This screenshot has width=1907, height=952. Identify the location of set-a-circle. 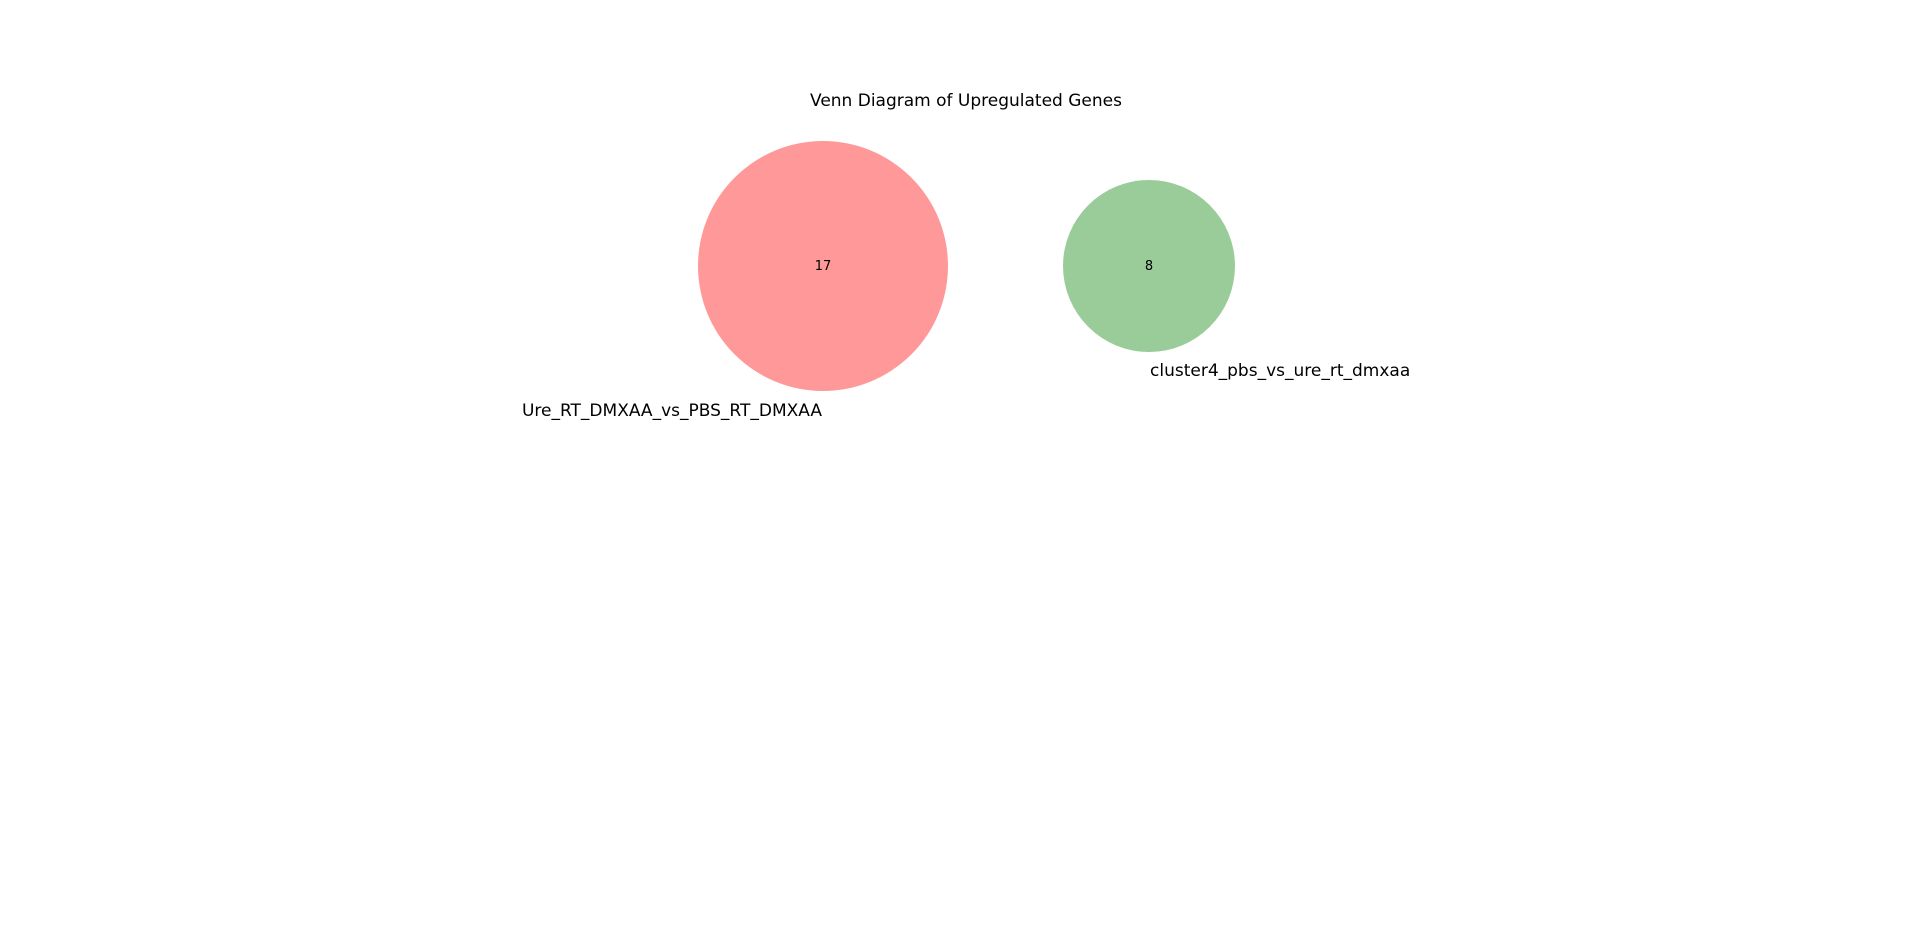
(823, 266).